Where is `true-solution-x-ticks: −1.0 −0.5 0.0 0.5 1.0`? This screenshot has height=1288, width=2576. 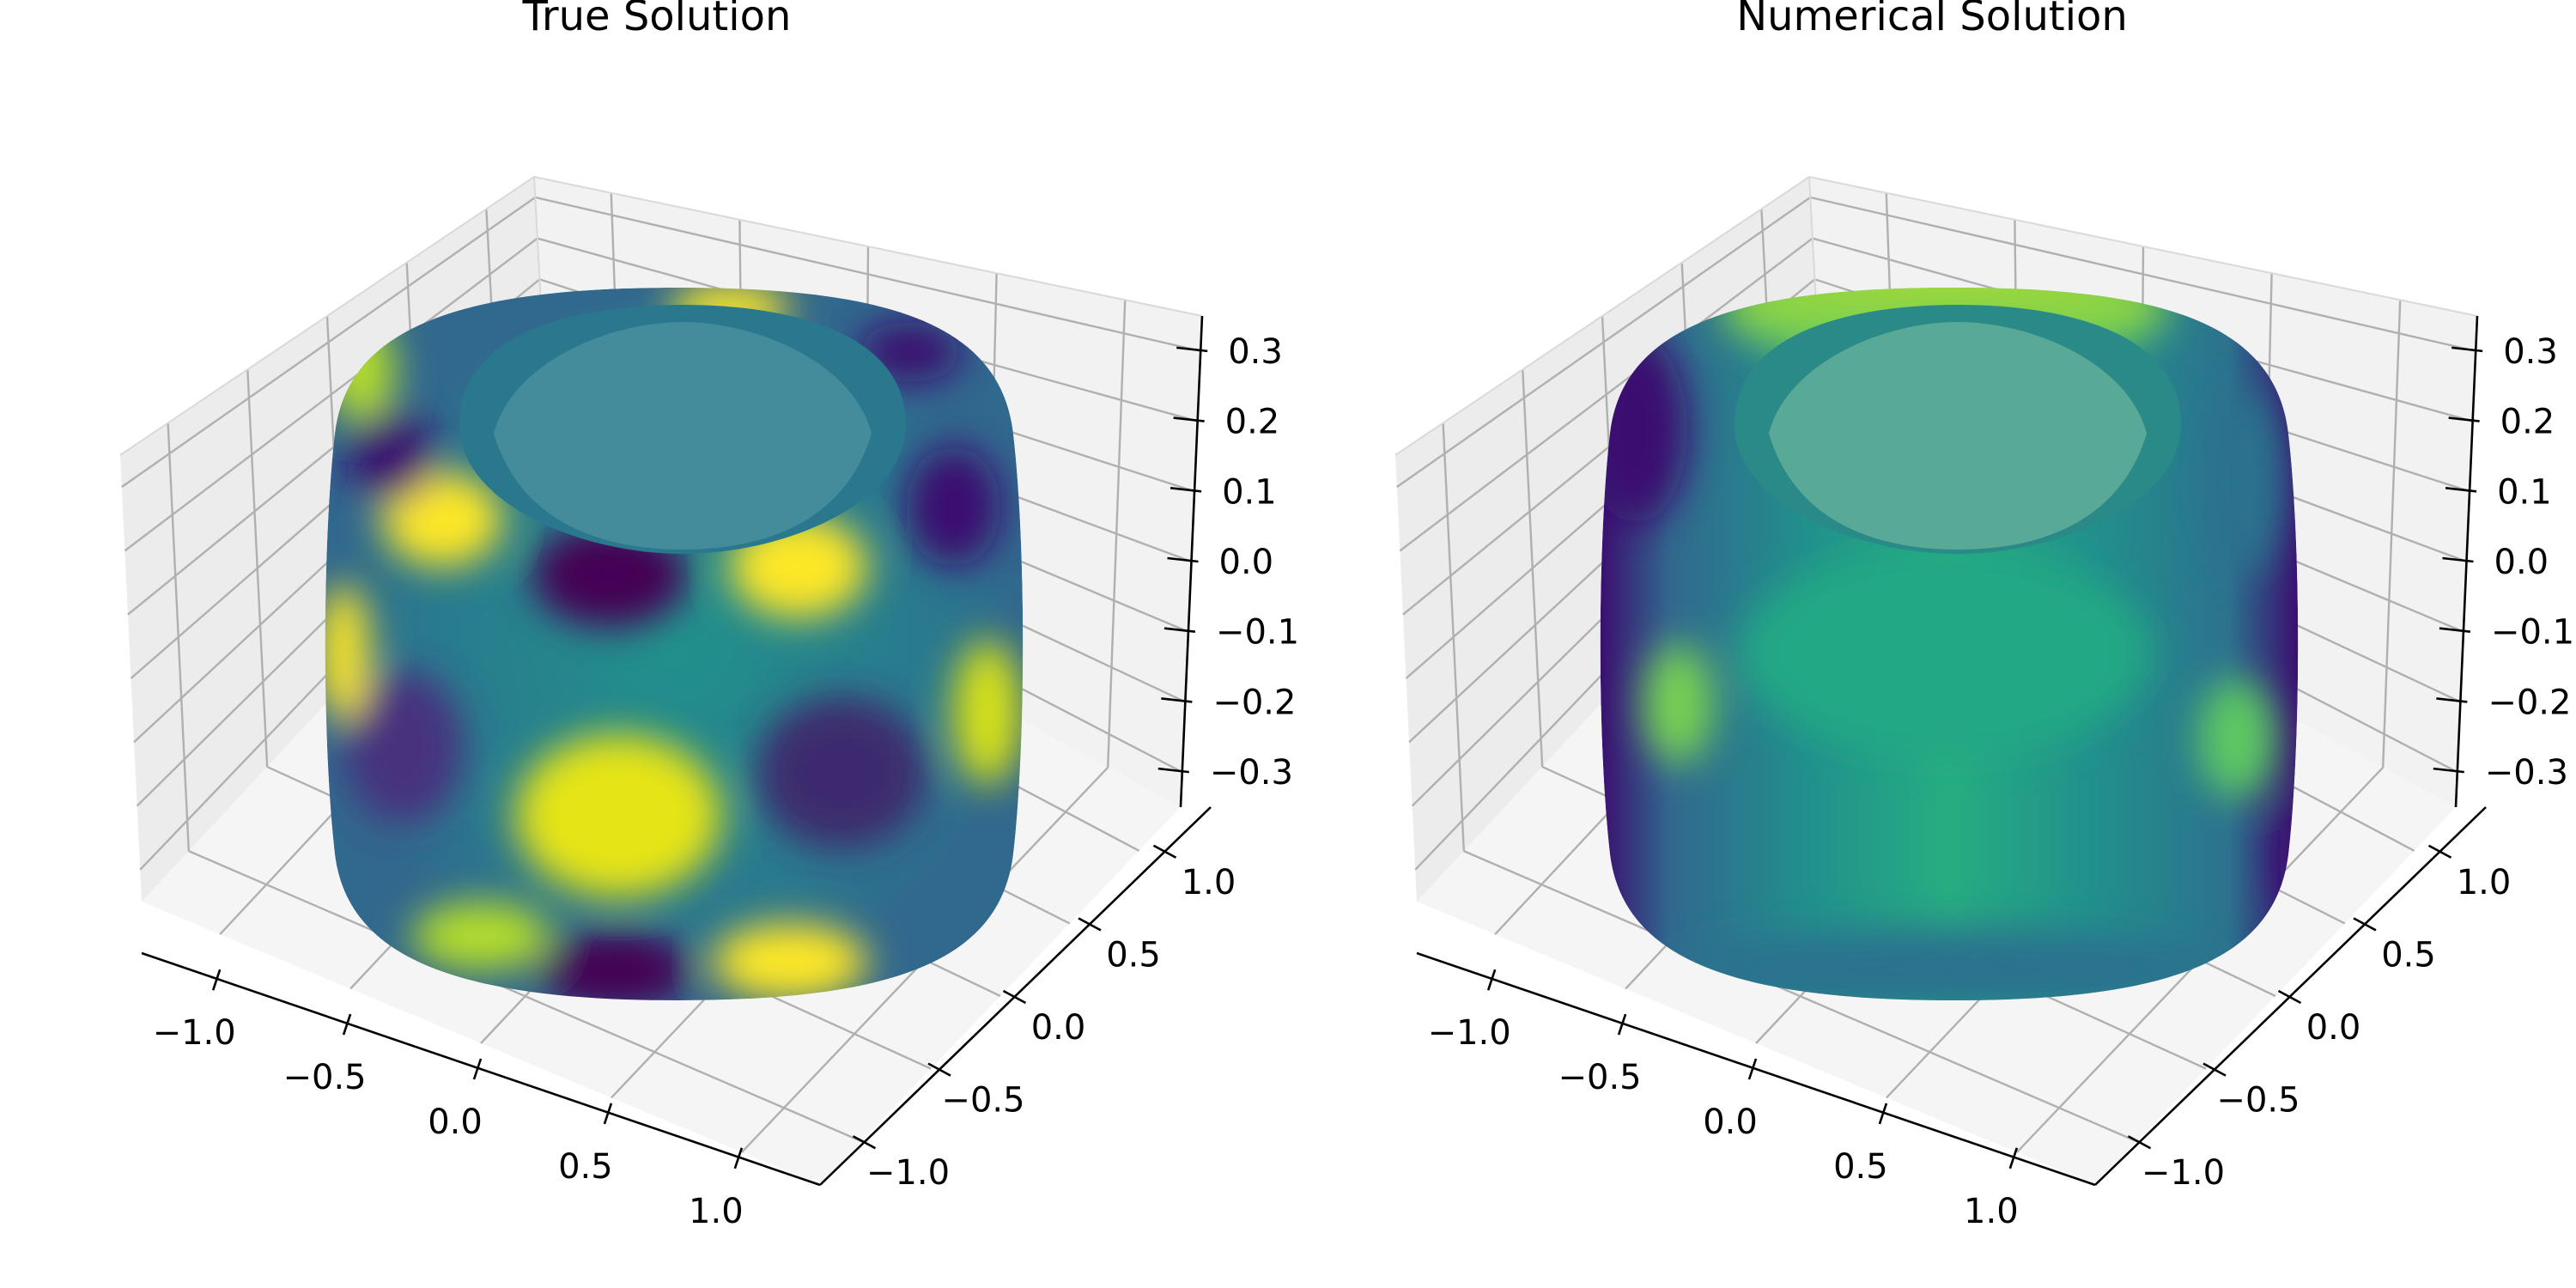
true-solution-x-ticks: −1.0 −0.5 0.0 0.5 1.0 is located at coordinates (448, 1100).